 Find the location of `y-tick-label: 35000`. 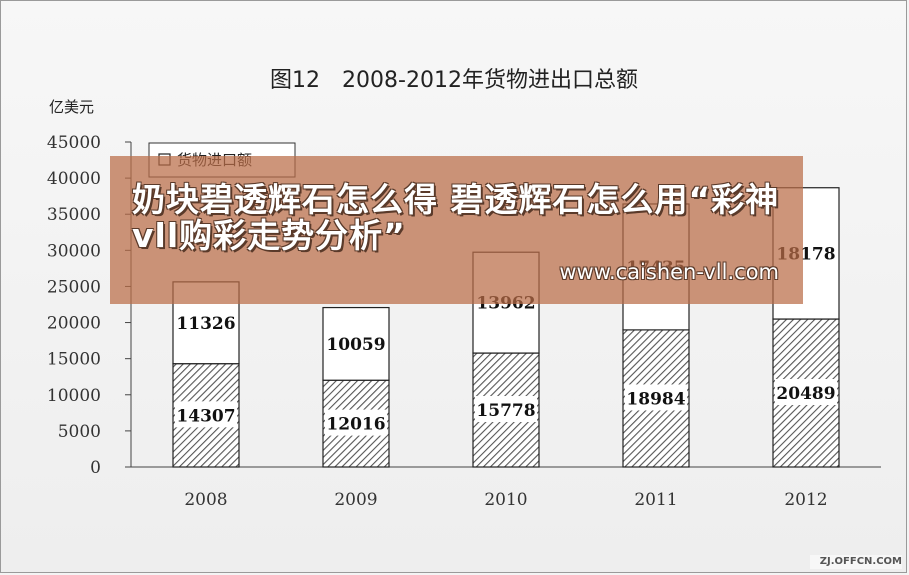

y-tick-label: 35000 is located at coordinates (74, 215).